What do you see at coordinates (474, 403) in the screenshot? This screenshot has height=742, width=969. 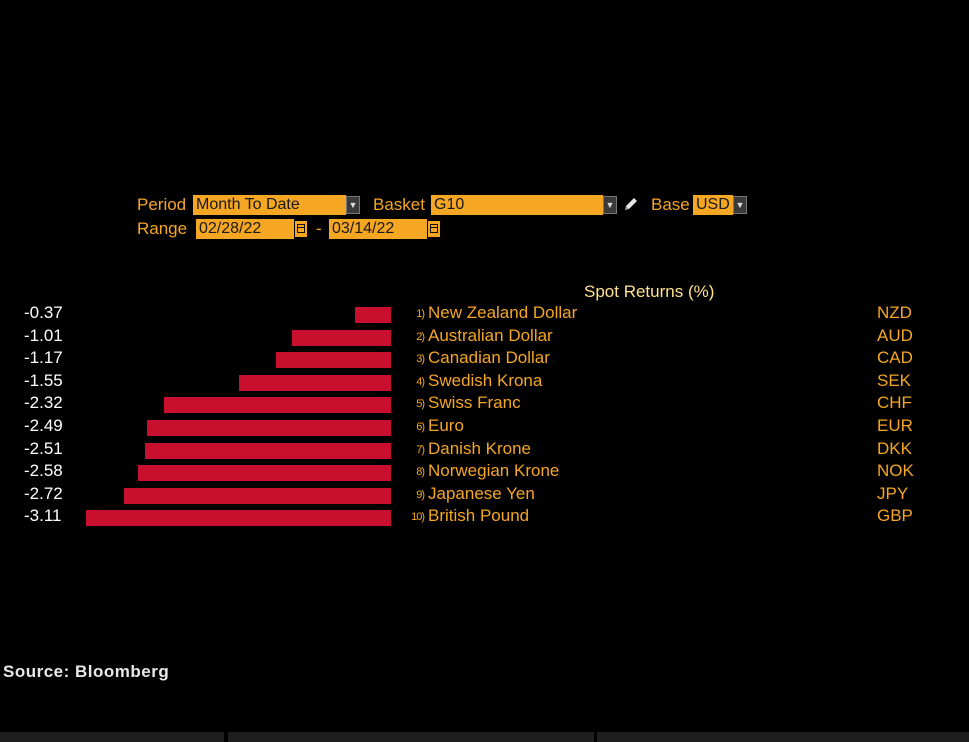 I see `currency-name: Swiss Franc` at bounding box center [474, 403].